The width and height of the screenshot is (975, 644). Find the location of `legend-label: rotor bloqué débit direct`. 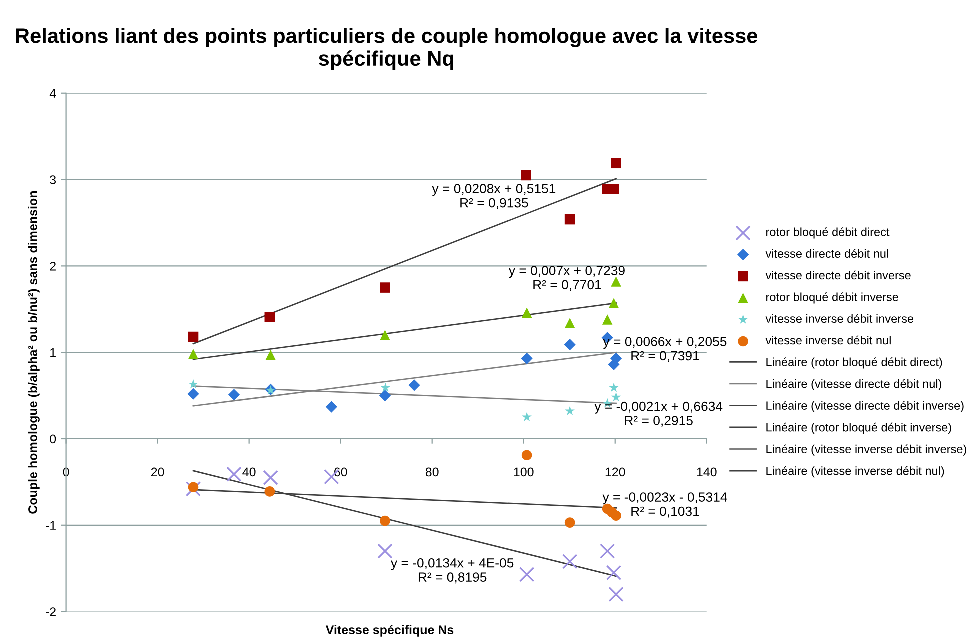

legend-label: rotor bloqué débit direct is located at coordinates (828, 233).